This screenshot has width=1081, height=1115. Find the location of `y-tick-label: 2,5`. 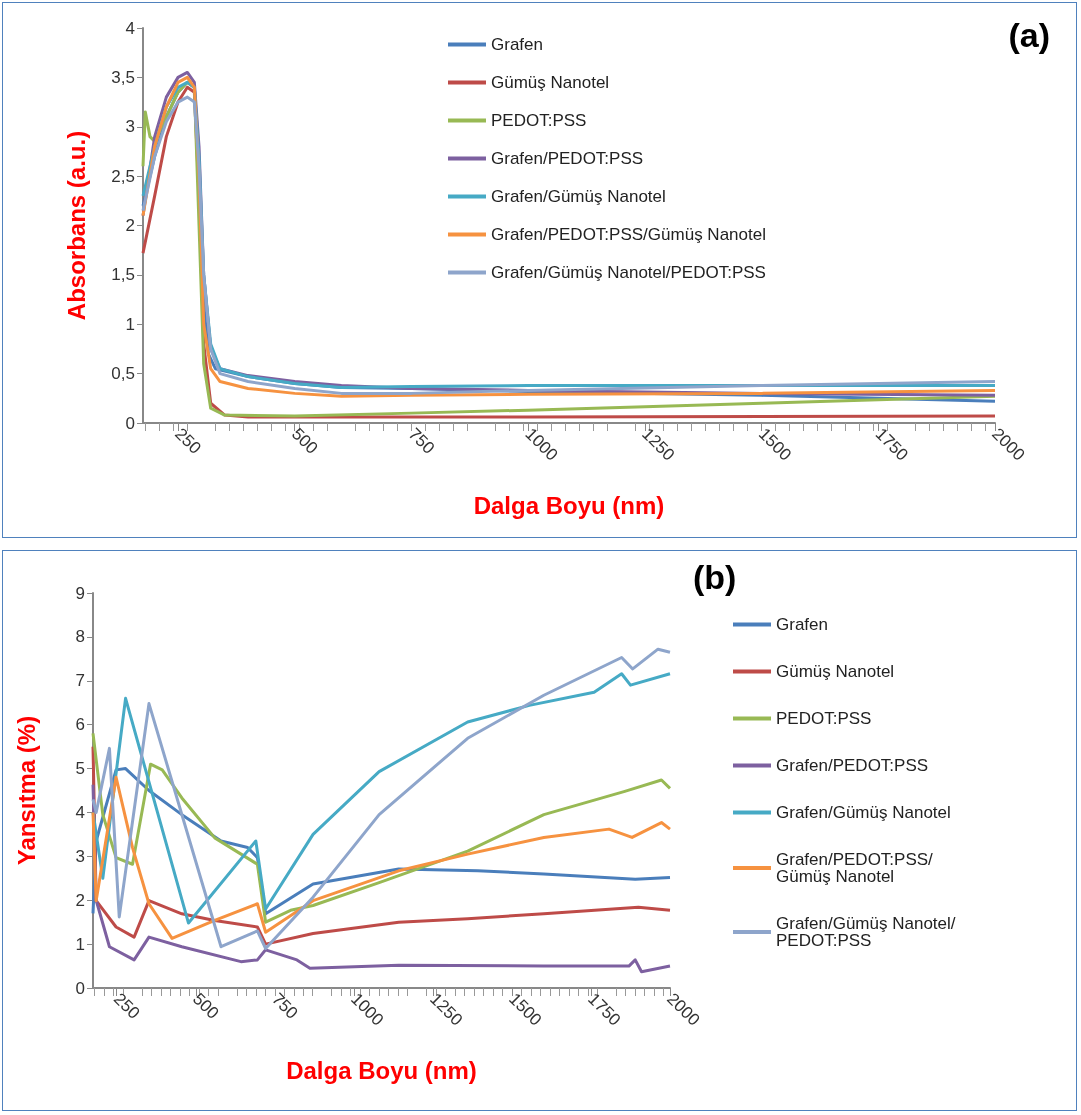

y-tick-label: 2,5 is located at coordinates (123, 176).